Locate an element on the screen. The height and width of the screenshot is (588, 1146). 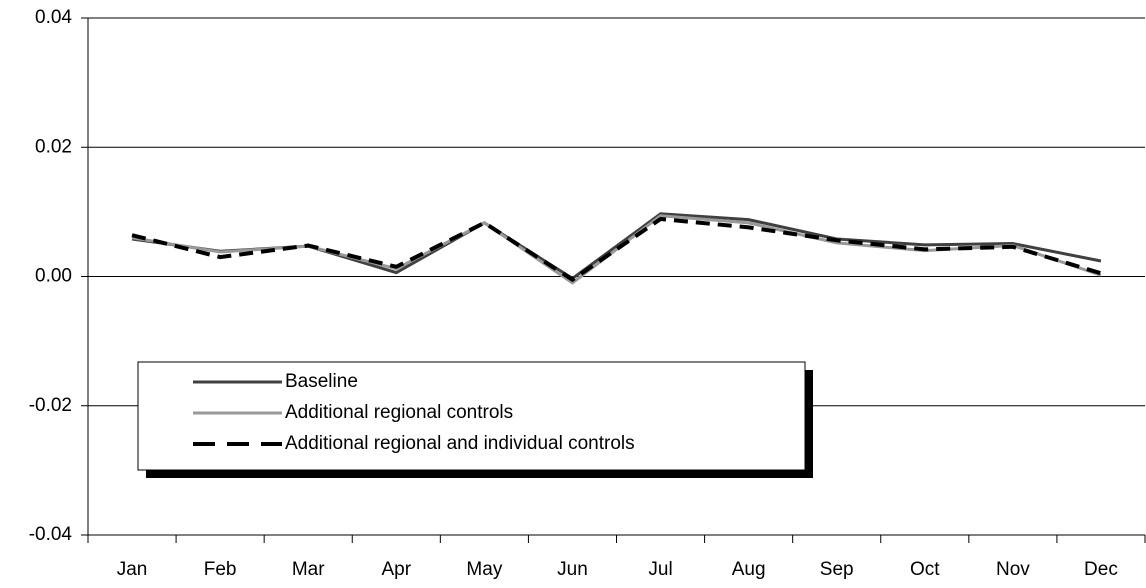
x-tick-label: Apr is located at coordinates (397, 569).